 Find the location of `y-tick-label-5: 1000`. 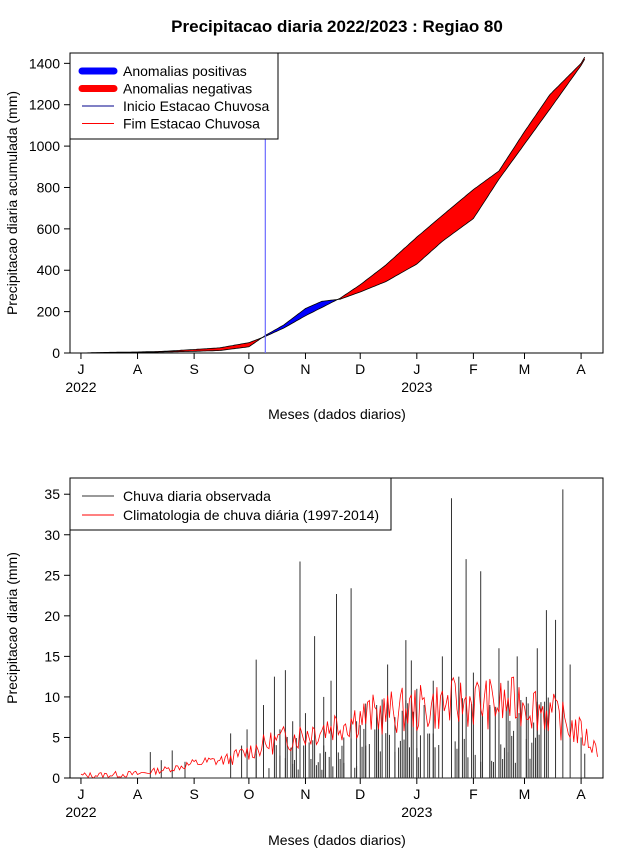

y-tick-label-5: 1000 is located at coordinates (44, 146).